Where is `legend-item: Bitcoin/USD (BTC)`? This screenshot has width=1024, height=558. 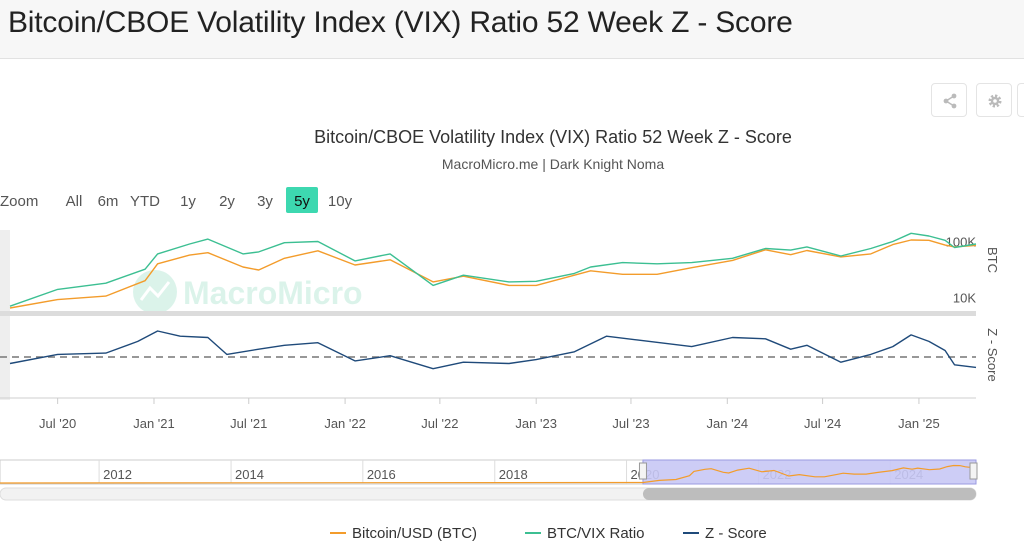
legend-item: Bitcoin/USD (BTC) is located at coordinates (403, 533).